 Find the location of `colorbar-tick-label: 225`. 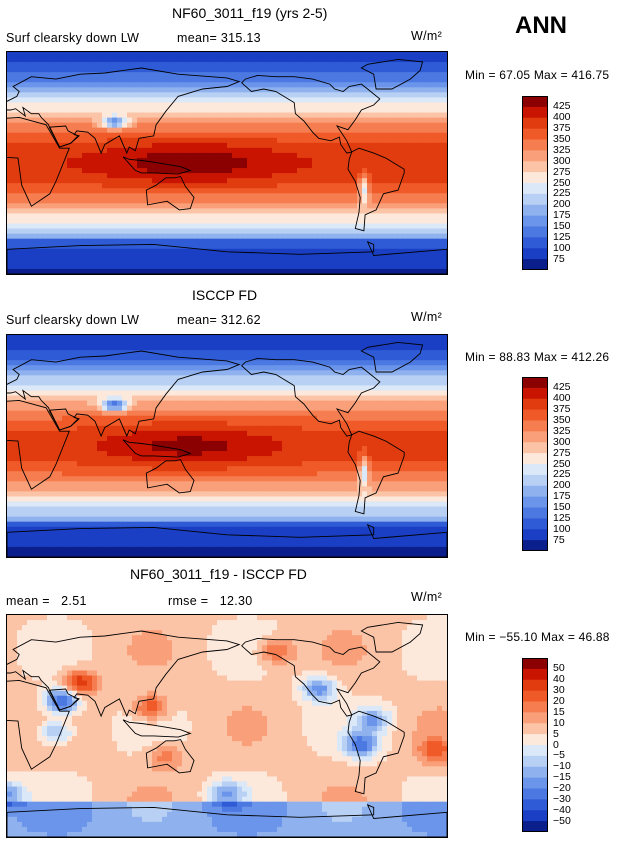

colorbar-tick-label: 225 is located at coordinates (562, 193).